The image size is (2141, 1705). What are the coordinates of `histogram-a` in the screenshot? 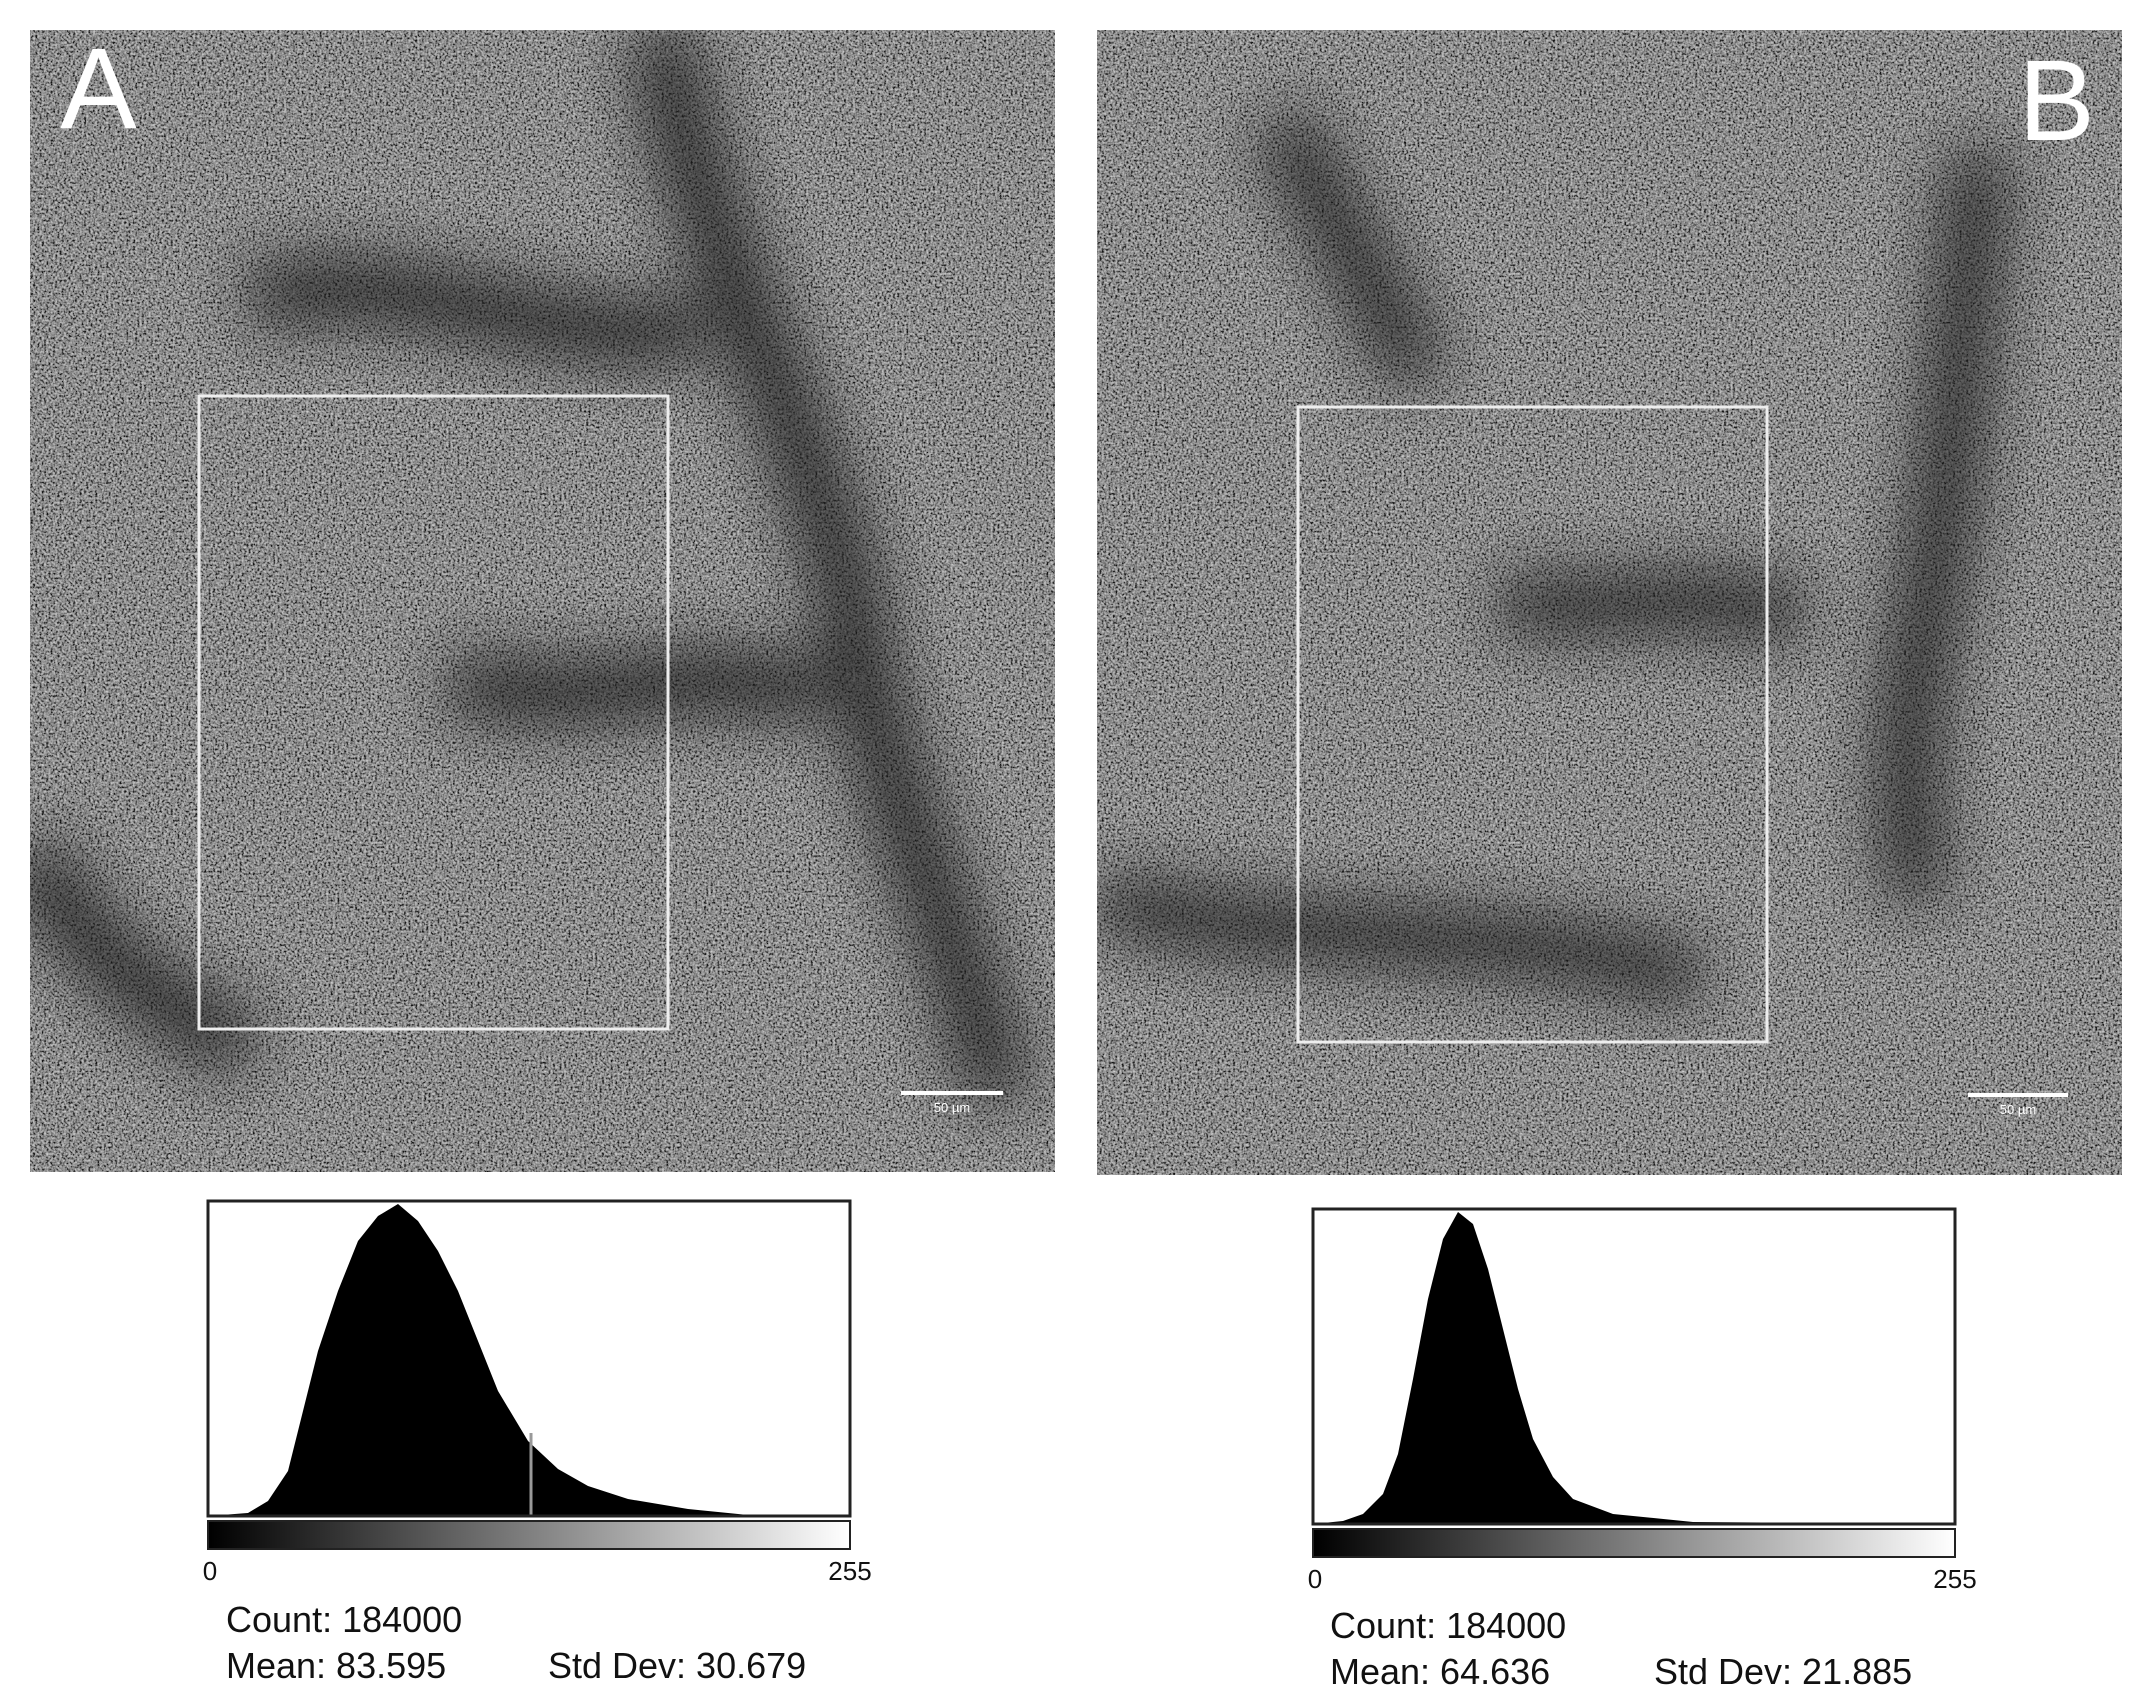 It's located at (529, 1374).